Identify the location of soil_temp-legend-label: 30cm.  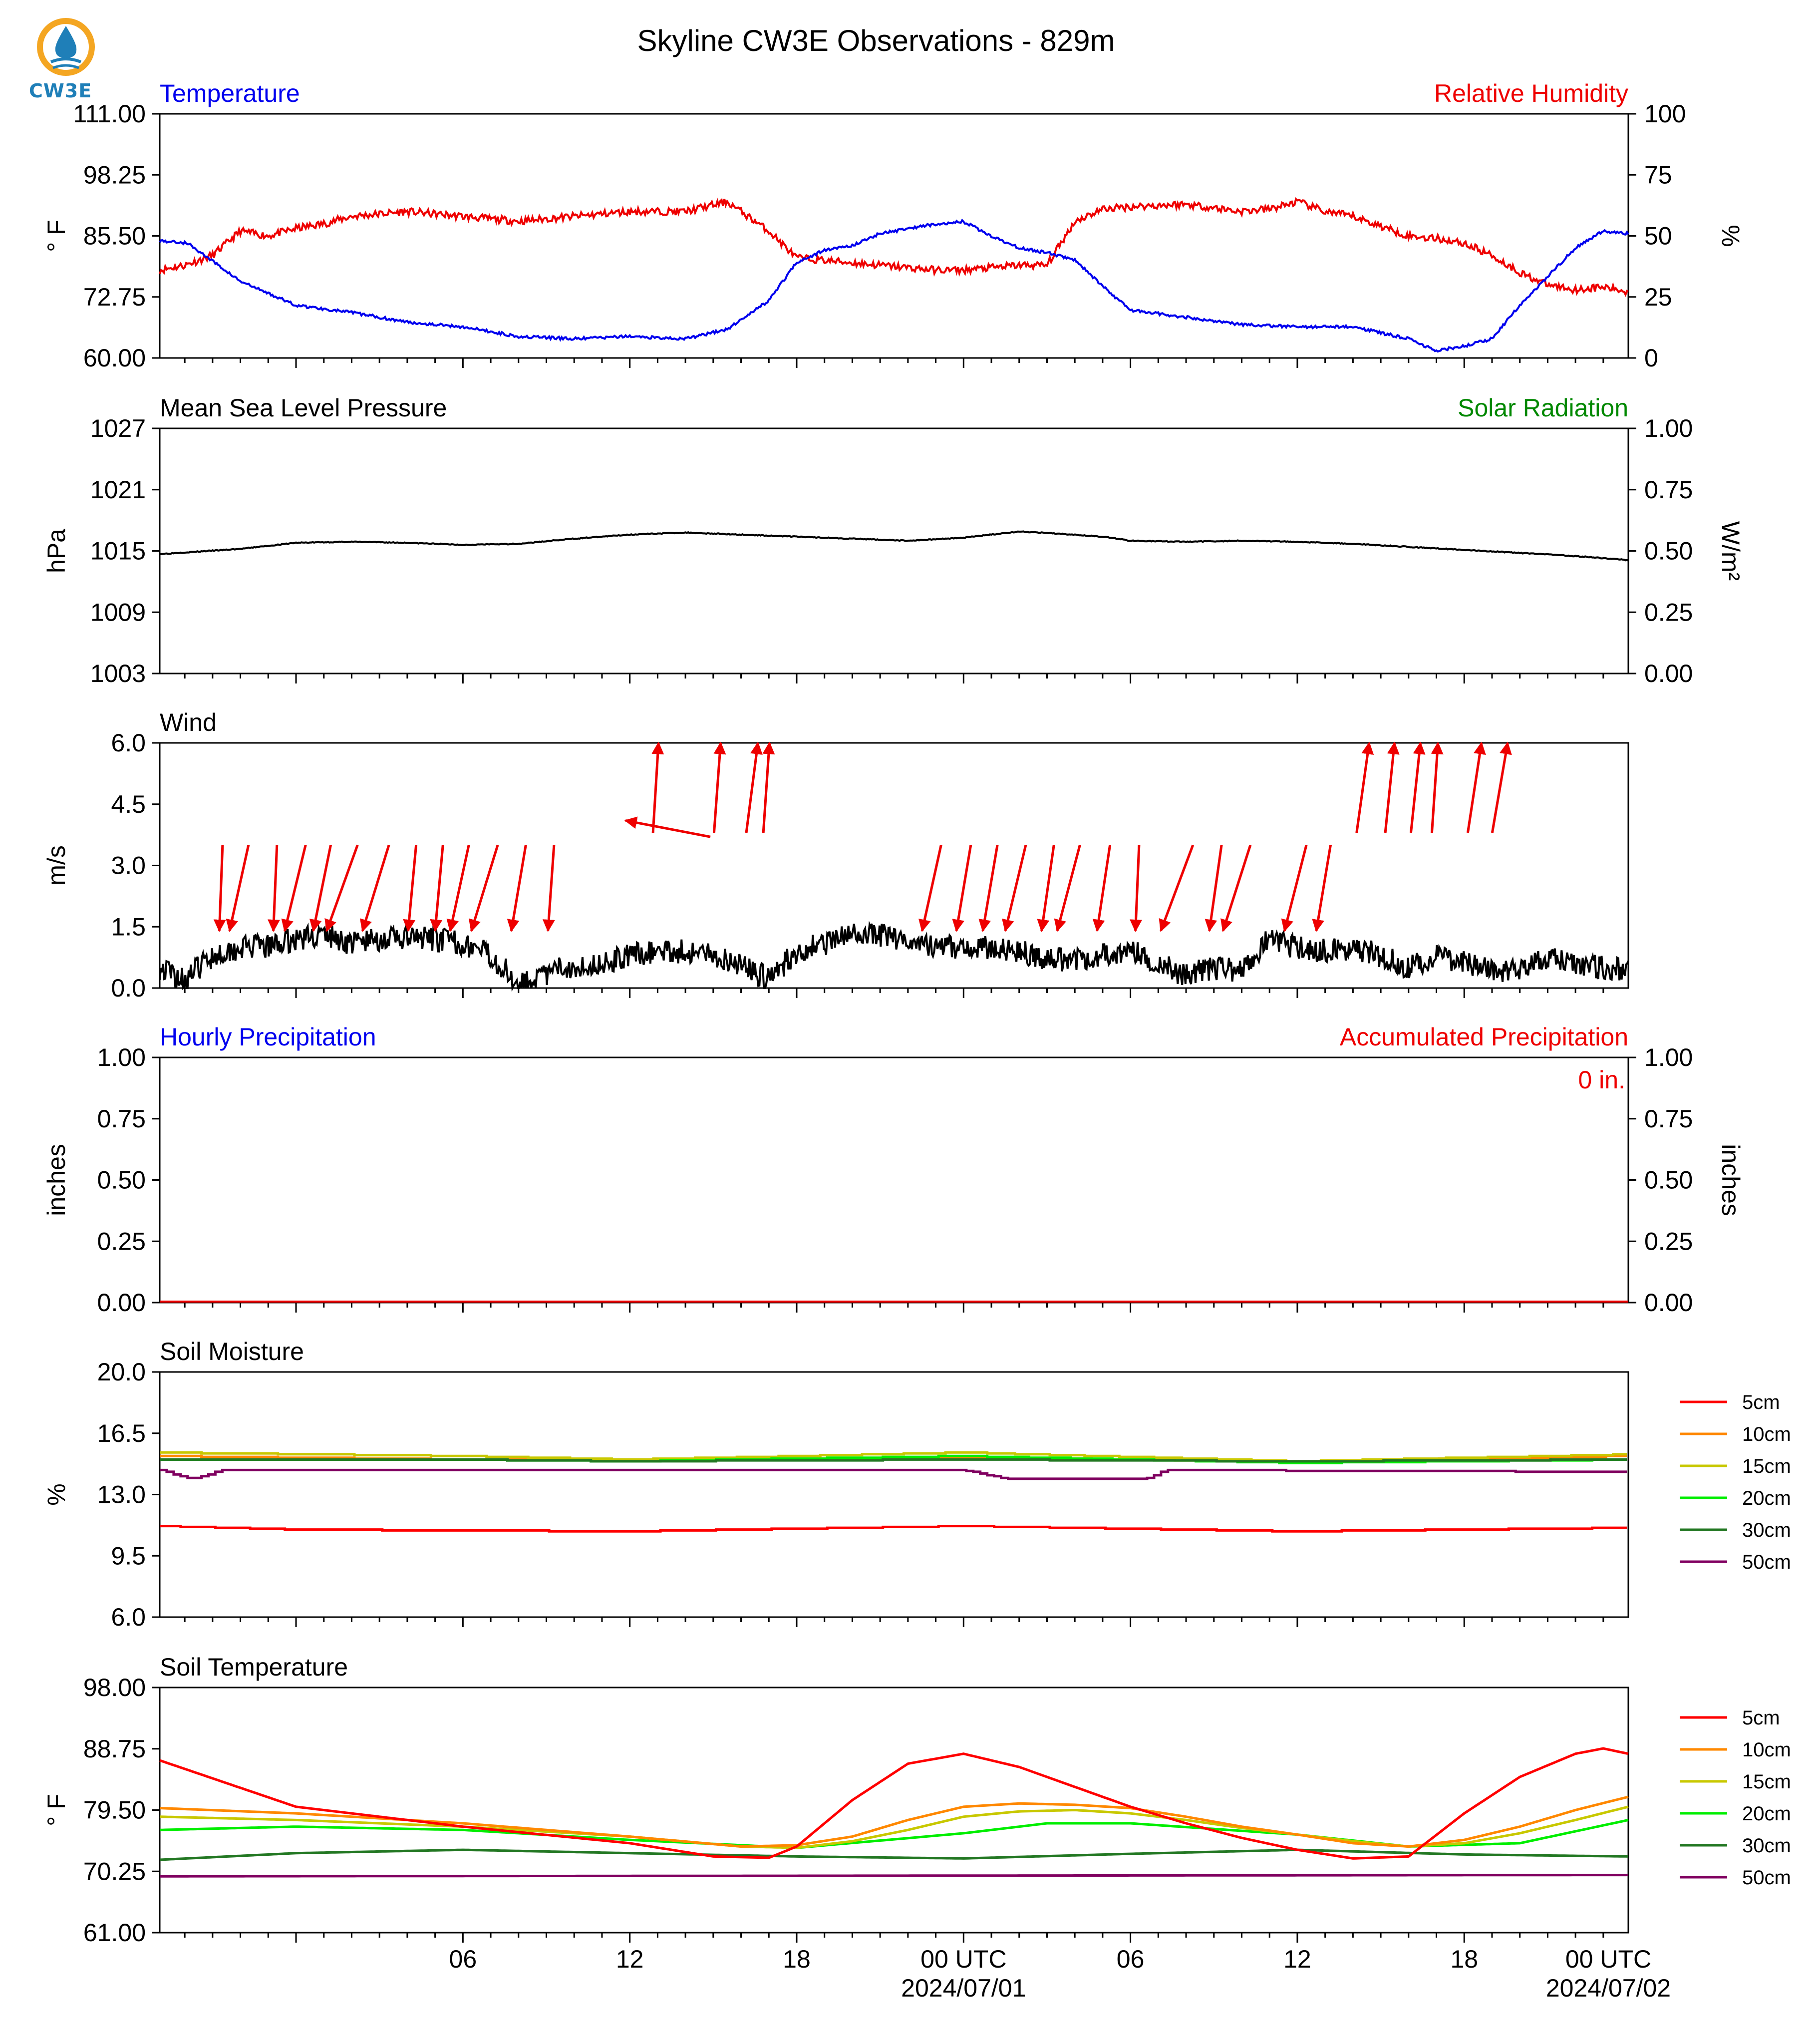
(1766, 1846).